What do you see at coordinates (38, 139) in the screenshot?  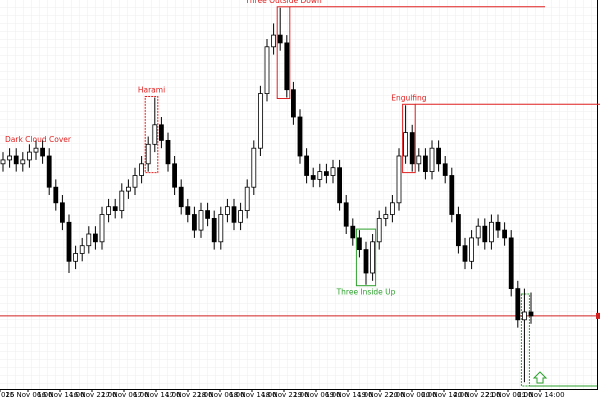 I see `pattern-label: Dark Cloud Cover` at bounding box center [38, 139].